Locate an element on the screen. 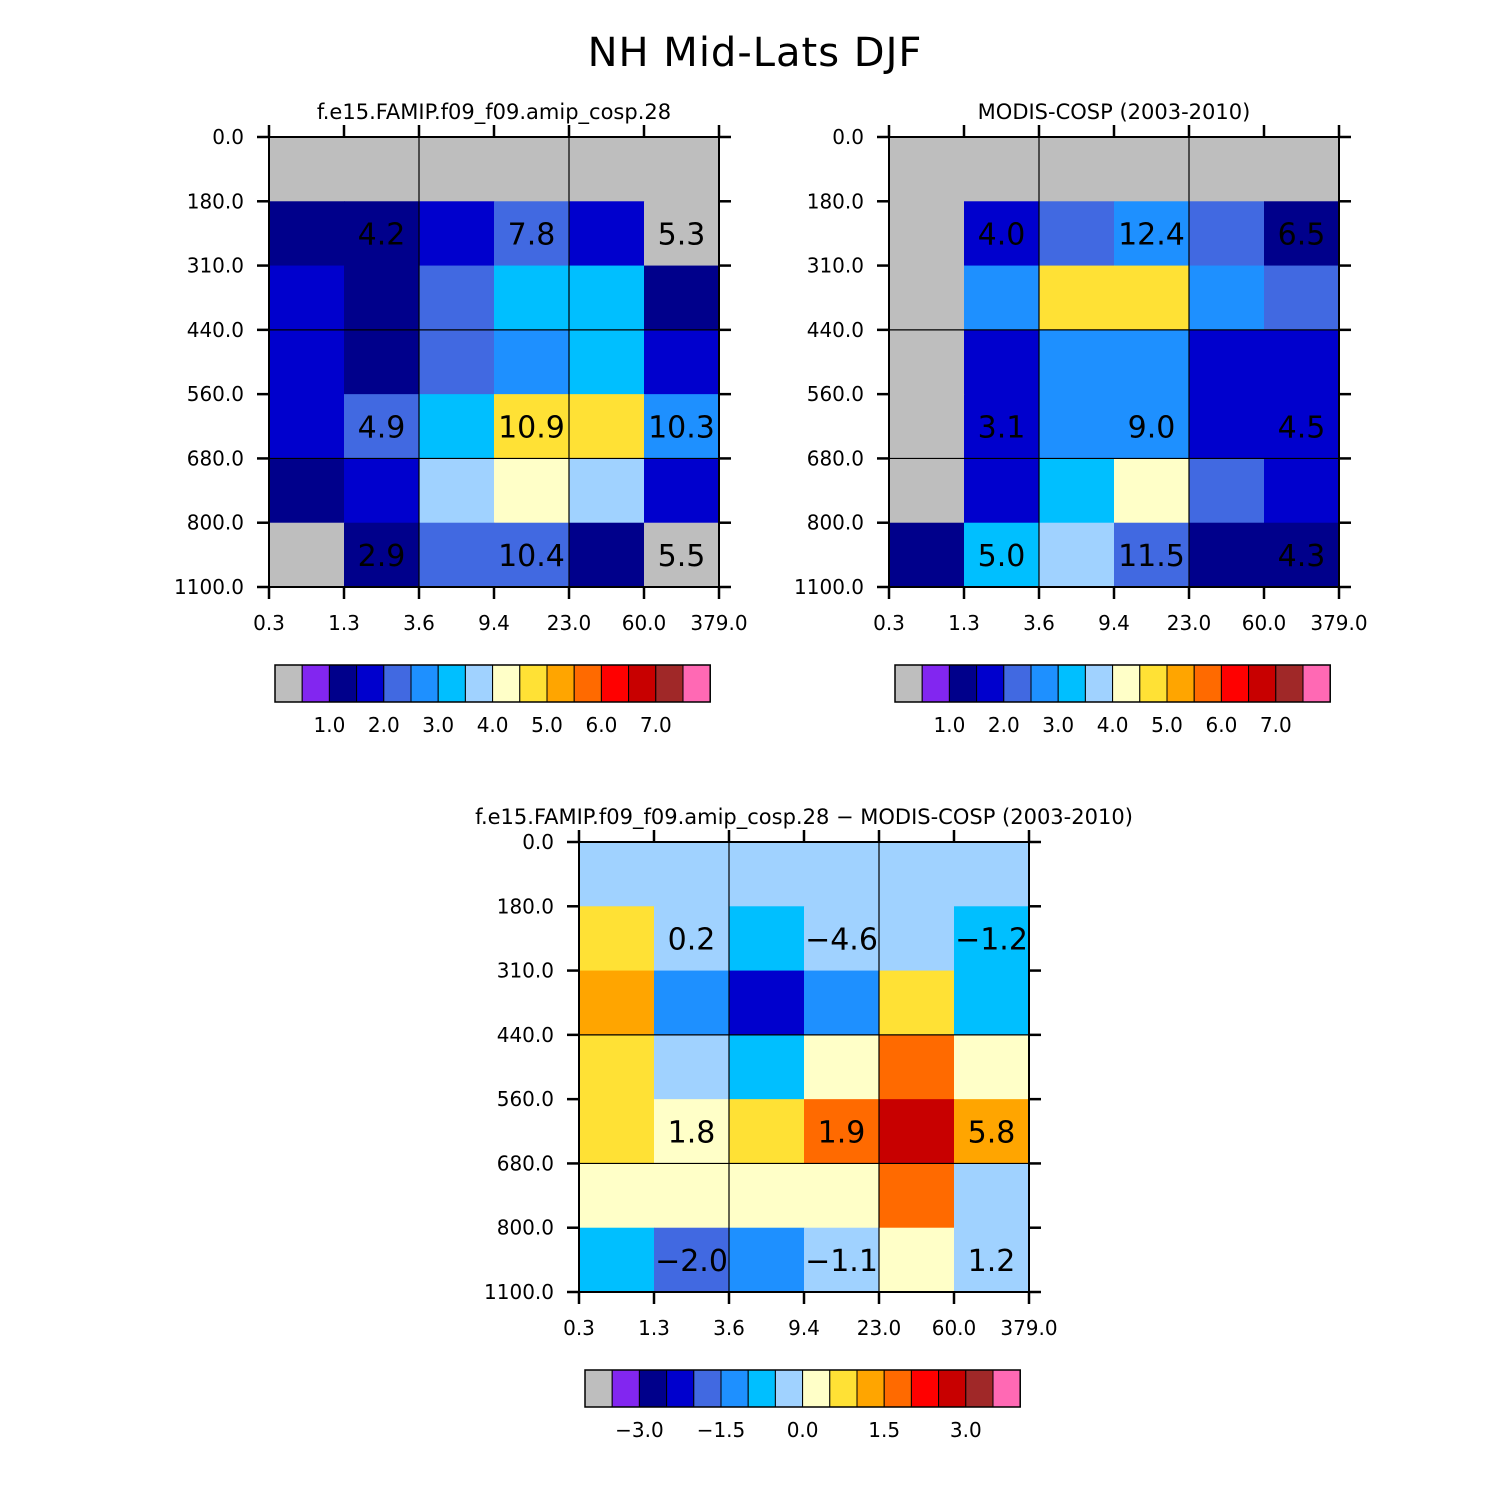 Image resolution: width=1510 pixels, height=1510 pixels. colorbar-label: 3.0 is located at coordinates (438, 725).